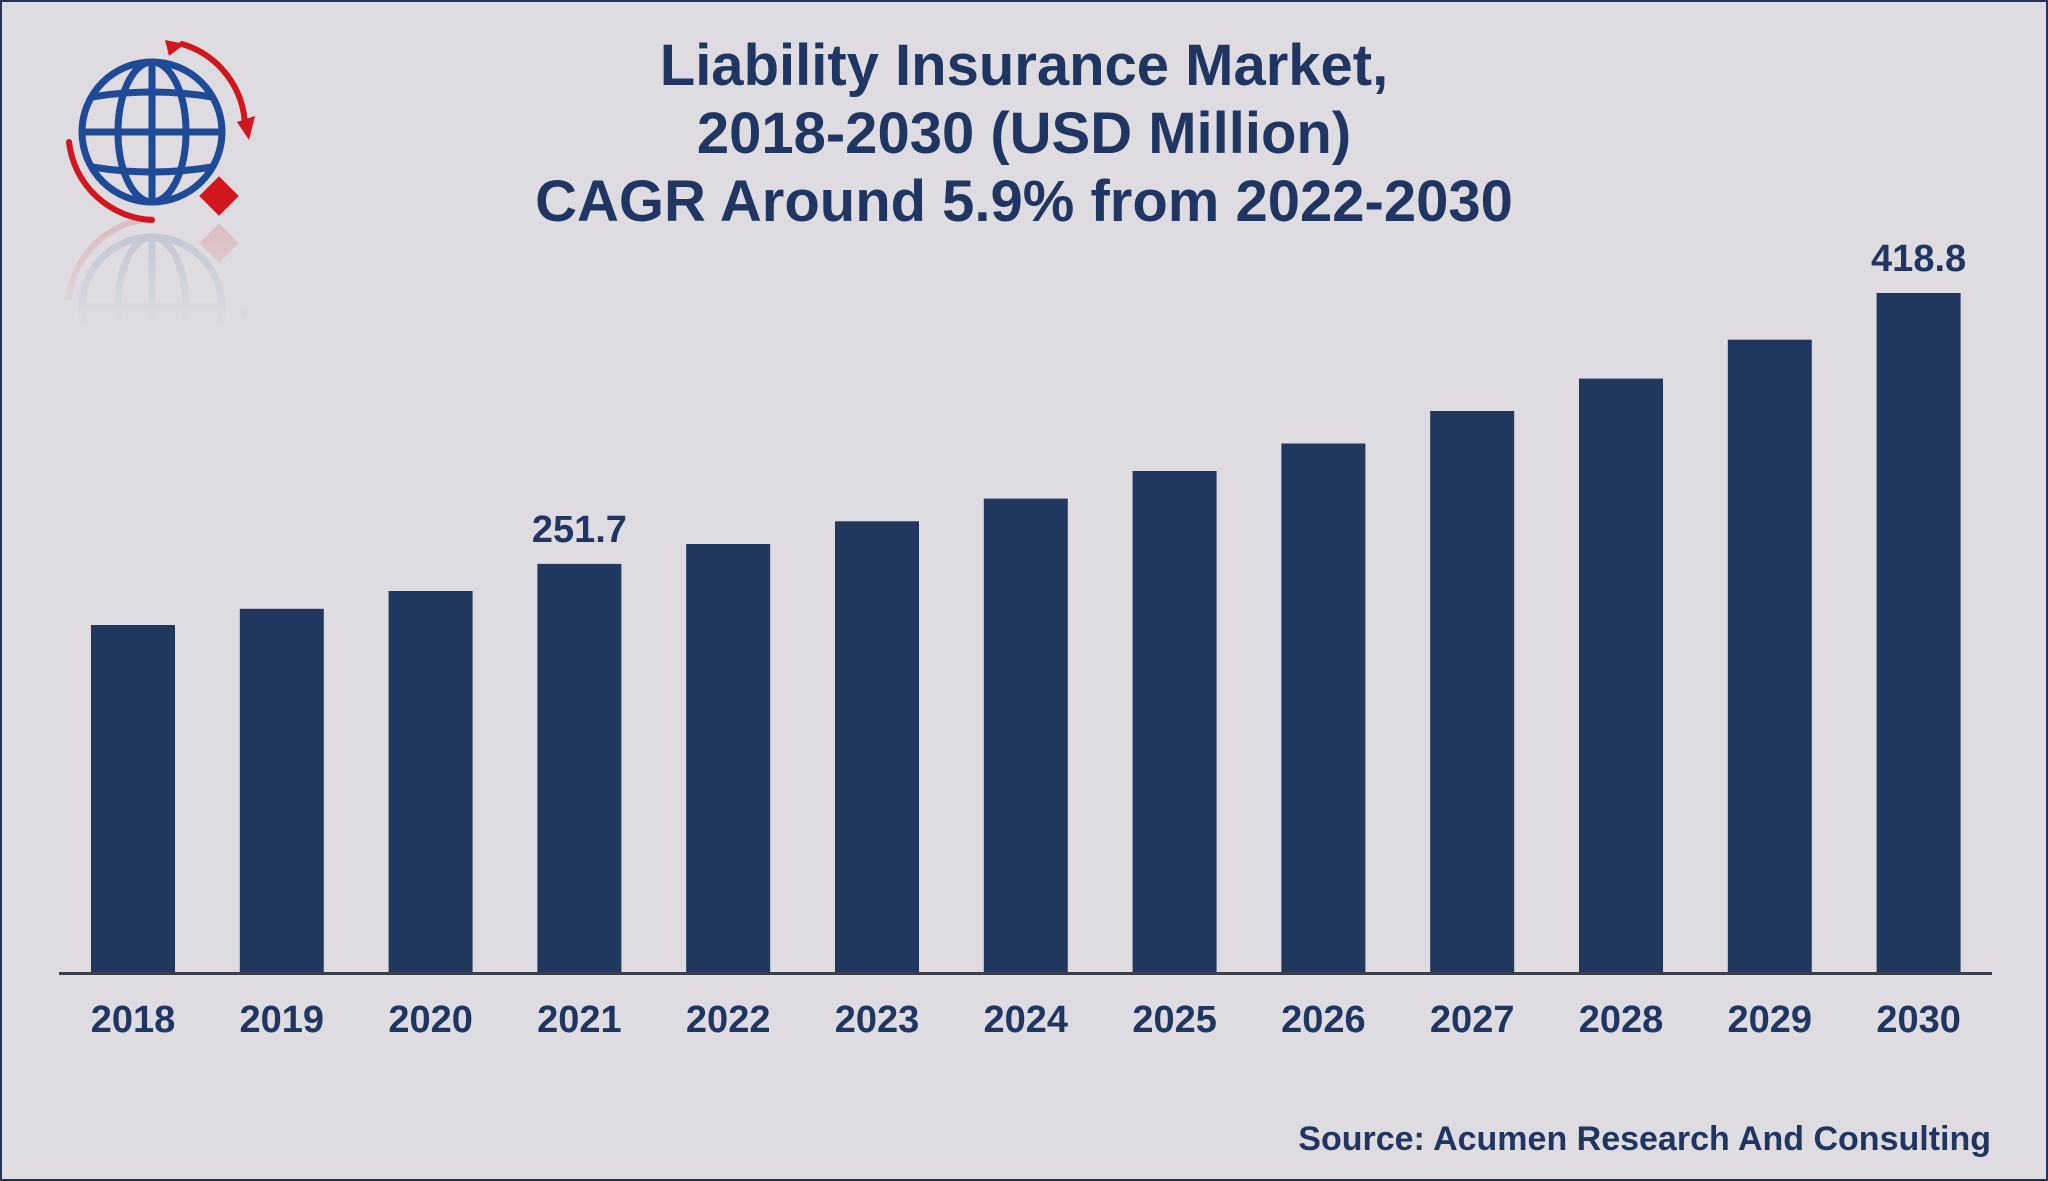  What do you see at coordinates (430, 1020) in the screenshot?
I see `x-tick-label-2020: 2020` at bounding box center [430, 1020].